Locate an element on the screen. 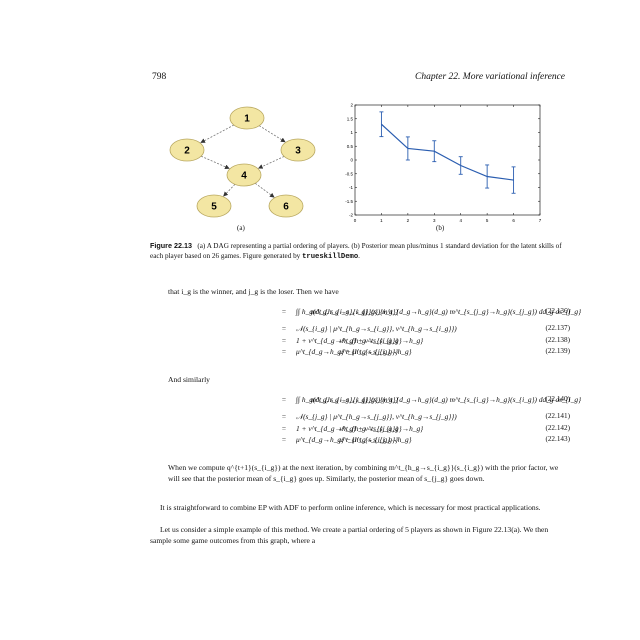 The height and width of the screenshot is (640, 640). plot-sublabel: (b) is located at coordinates (440, 228).